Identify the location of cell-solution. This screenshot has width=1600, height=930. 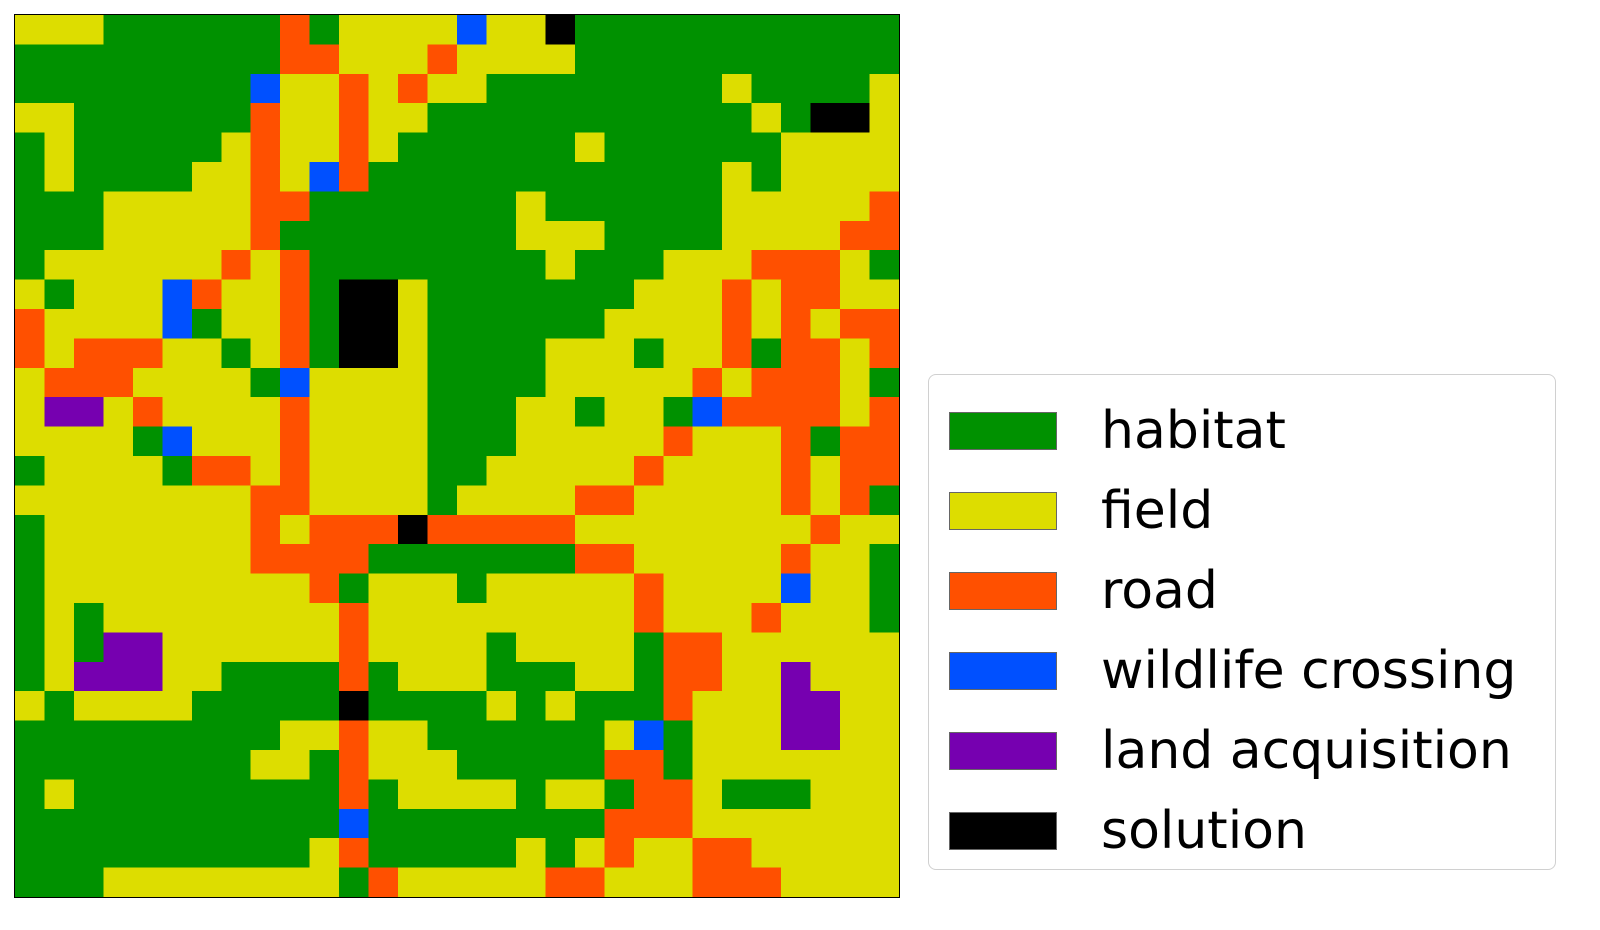
(354, 353).